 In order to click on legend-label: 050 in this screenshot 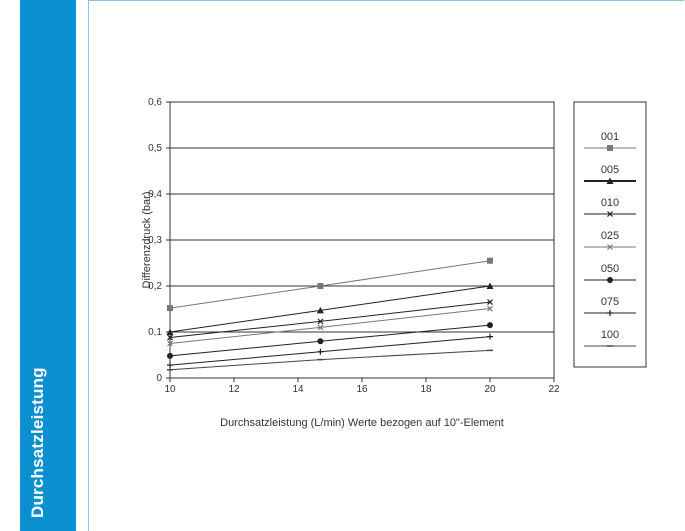, I will do `click(610, 269)`.